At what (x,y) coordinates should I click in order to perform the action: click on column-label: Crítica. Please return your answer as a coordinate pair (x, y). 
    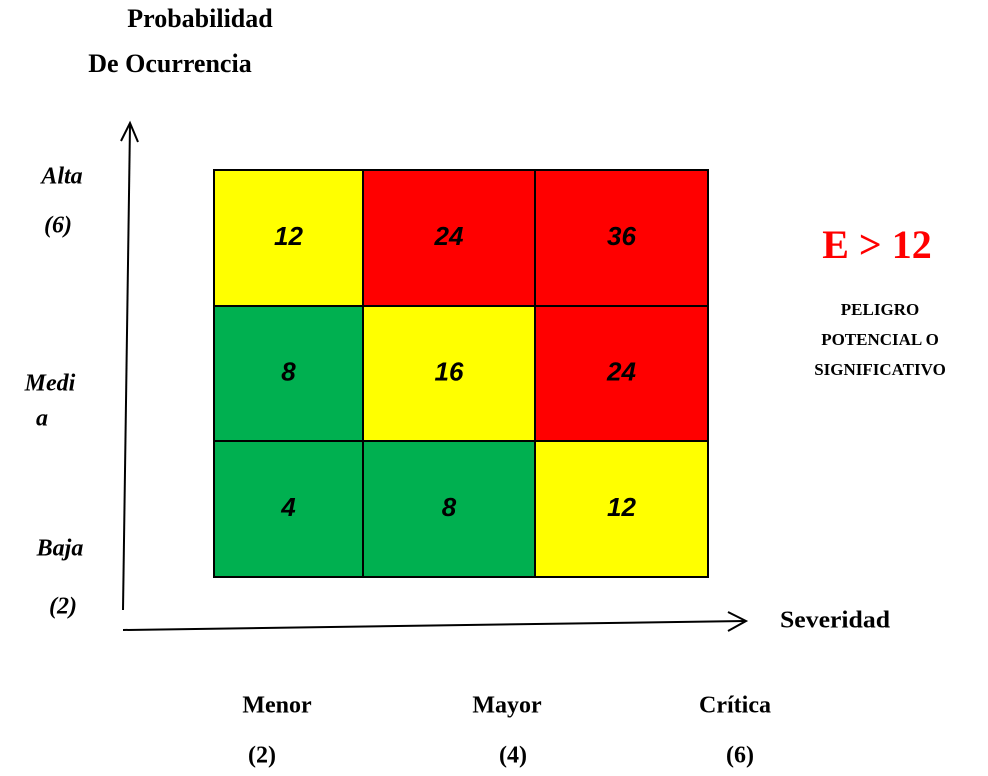
    Looking at the image, I should click on (735, 706).